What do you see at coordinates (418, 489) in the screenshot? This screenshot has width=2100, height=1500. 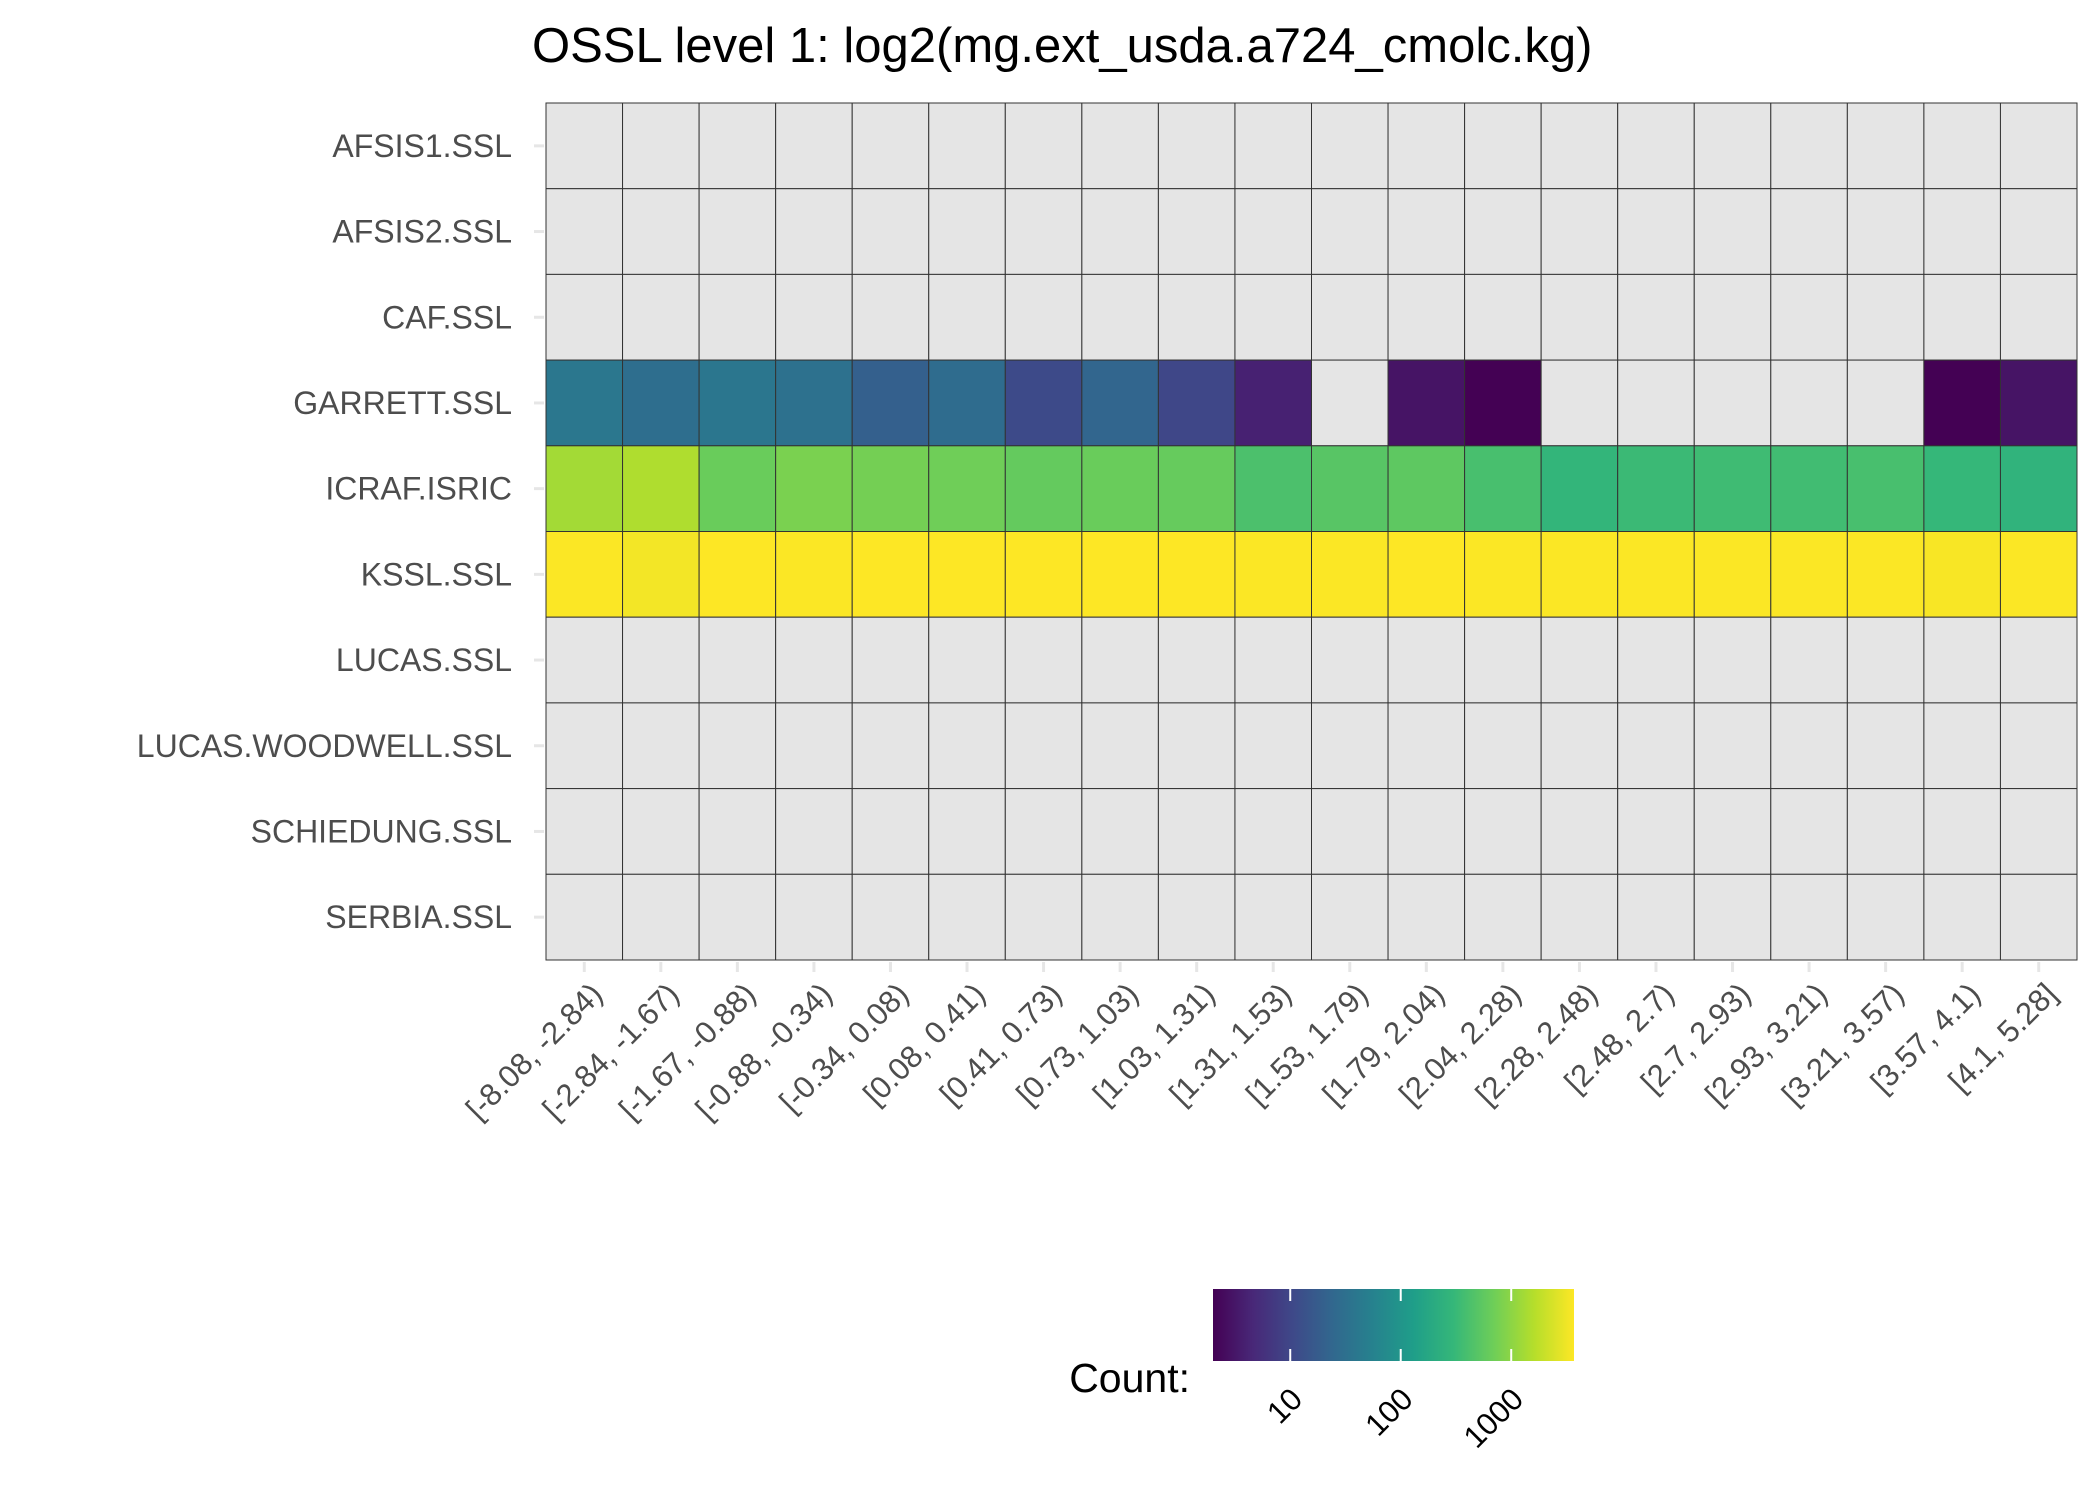 I see `y-tick-label: ICRAF.ISRIC` at bounding box center [418, 489].